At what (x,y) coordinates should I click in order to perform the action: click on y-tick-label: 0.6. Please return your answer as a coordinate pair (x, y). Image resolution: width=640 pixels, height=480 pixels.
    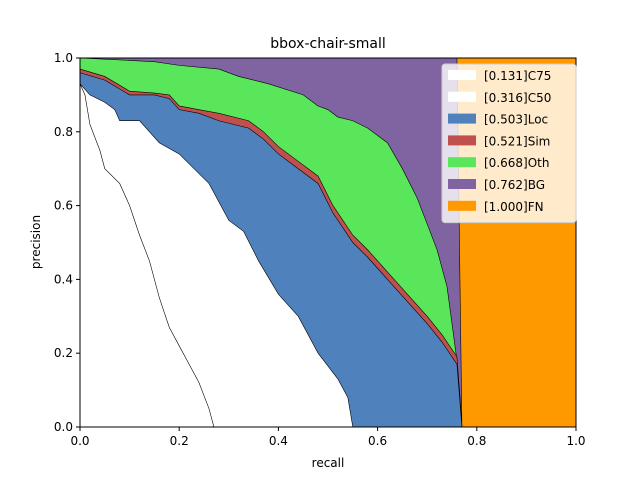
    Looking at the image, I should click on (63, 206).